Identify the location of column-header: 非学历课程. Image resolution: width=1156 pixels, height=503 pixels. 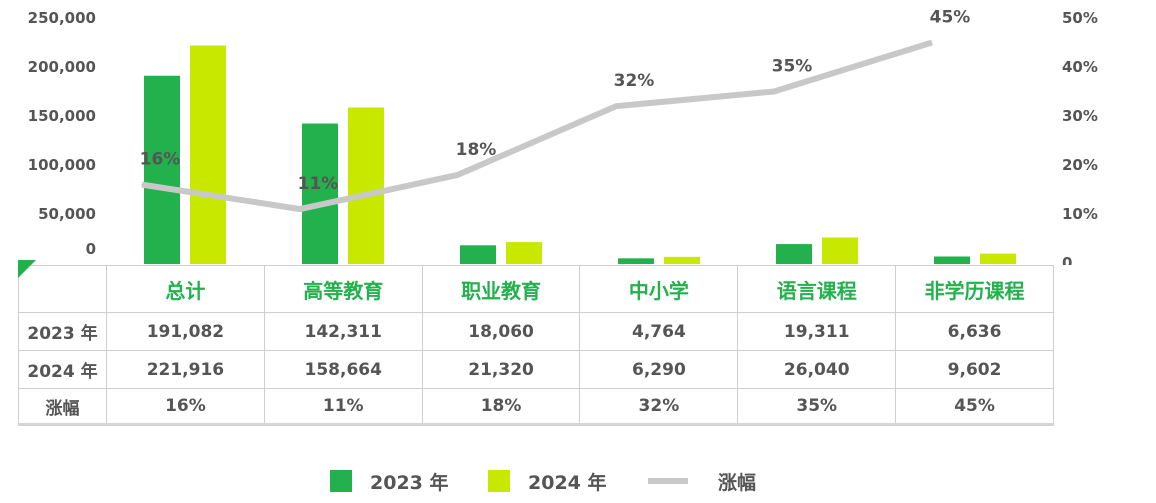
(974, 289).